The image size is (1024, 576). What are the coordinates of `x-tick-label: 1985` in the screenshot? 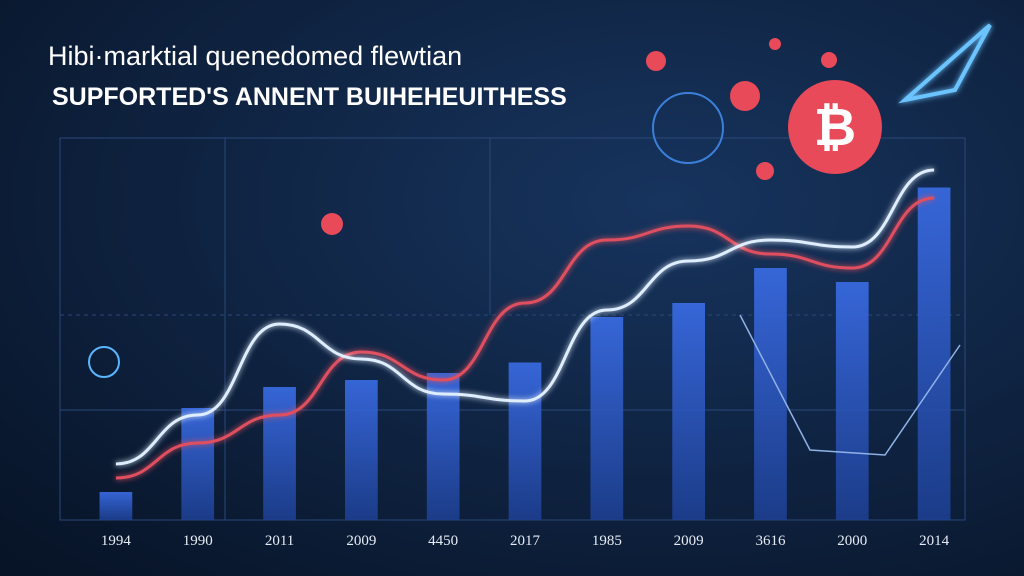 It's located at (607, 541).